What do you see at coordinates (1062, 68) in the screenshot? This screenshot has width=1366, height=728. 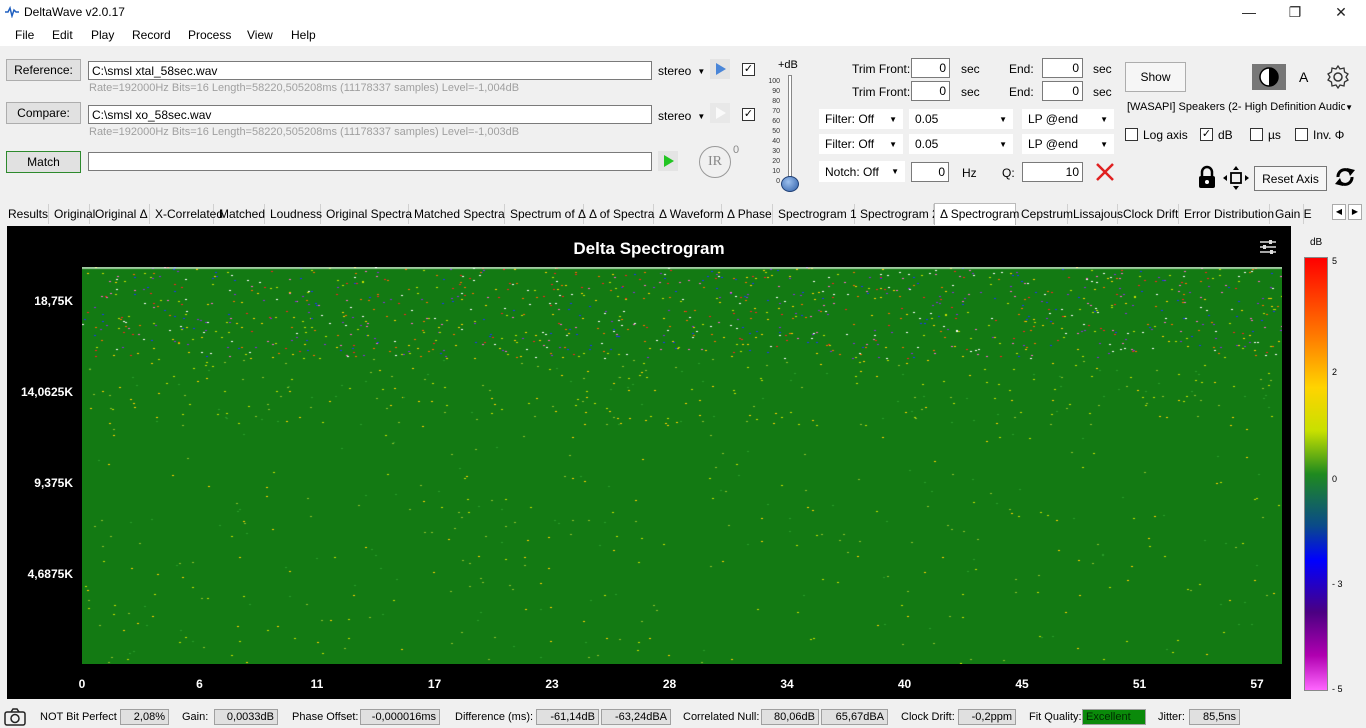 I see `trim-end-field-1: 0` at bounding box center [1062, 68].